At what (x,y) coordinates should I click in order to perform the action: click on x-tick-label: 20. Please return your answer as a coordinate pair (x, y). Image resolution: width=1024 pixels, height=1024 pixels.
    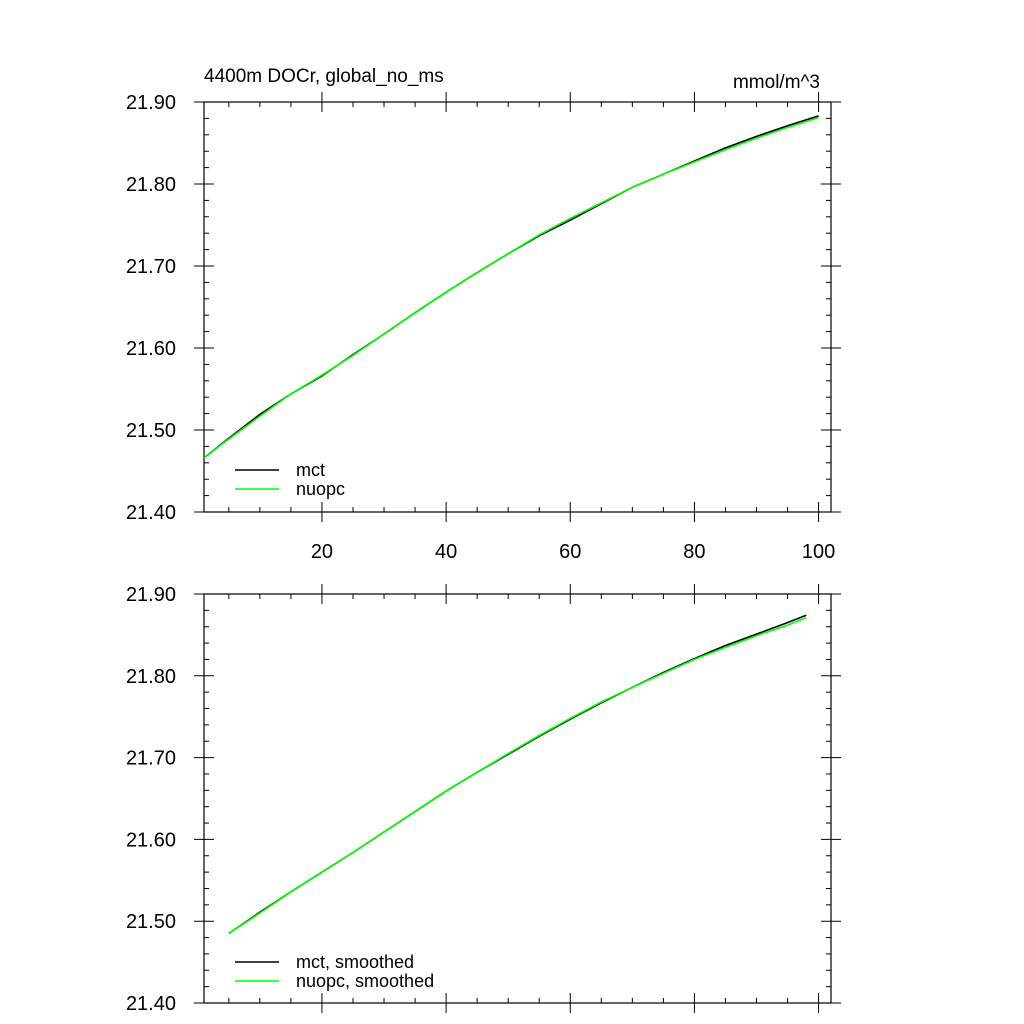
    Looking at the image, I should click on (322, 552).